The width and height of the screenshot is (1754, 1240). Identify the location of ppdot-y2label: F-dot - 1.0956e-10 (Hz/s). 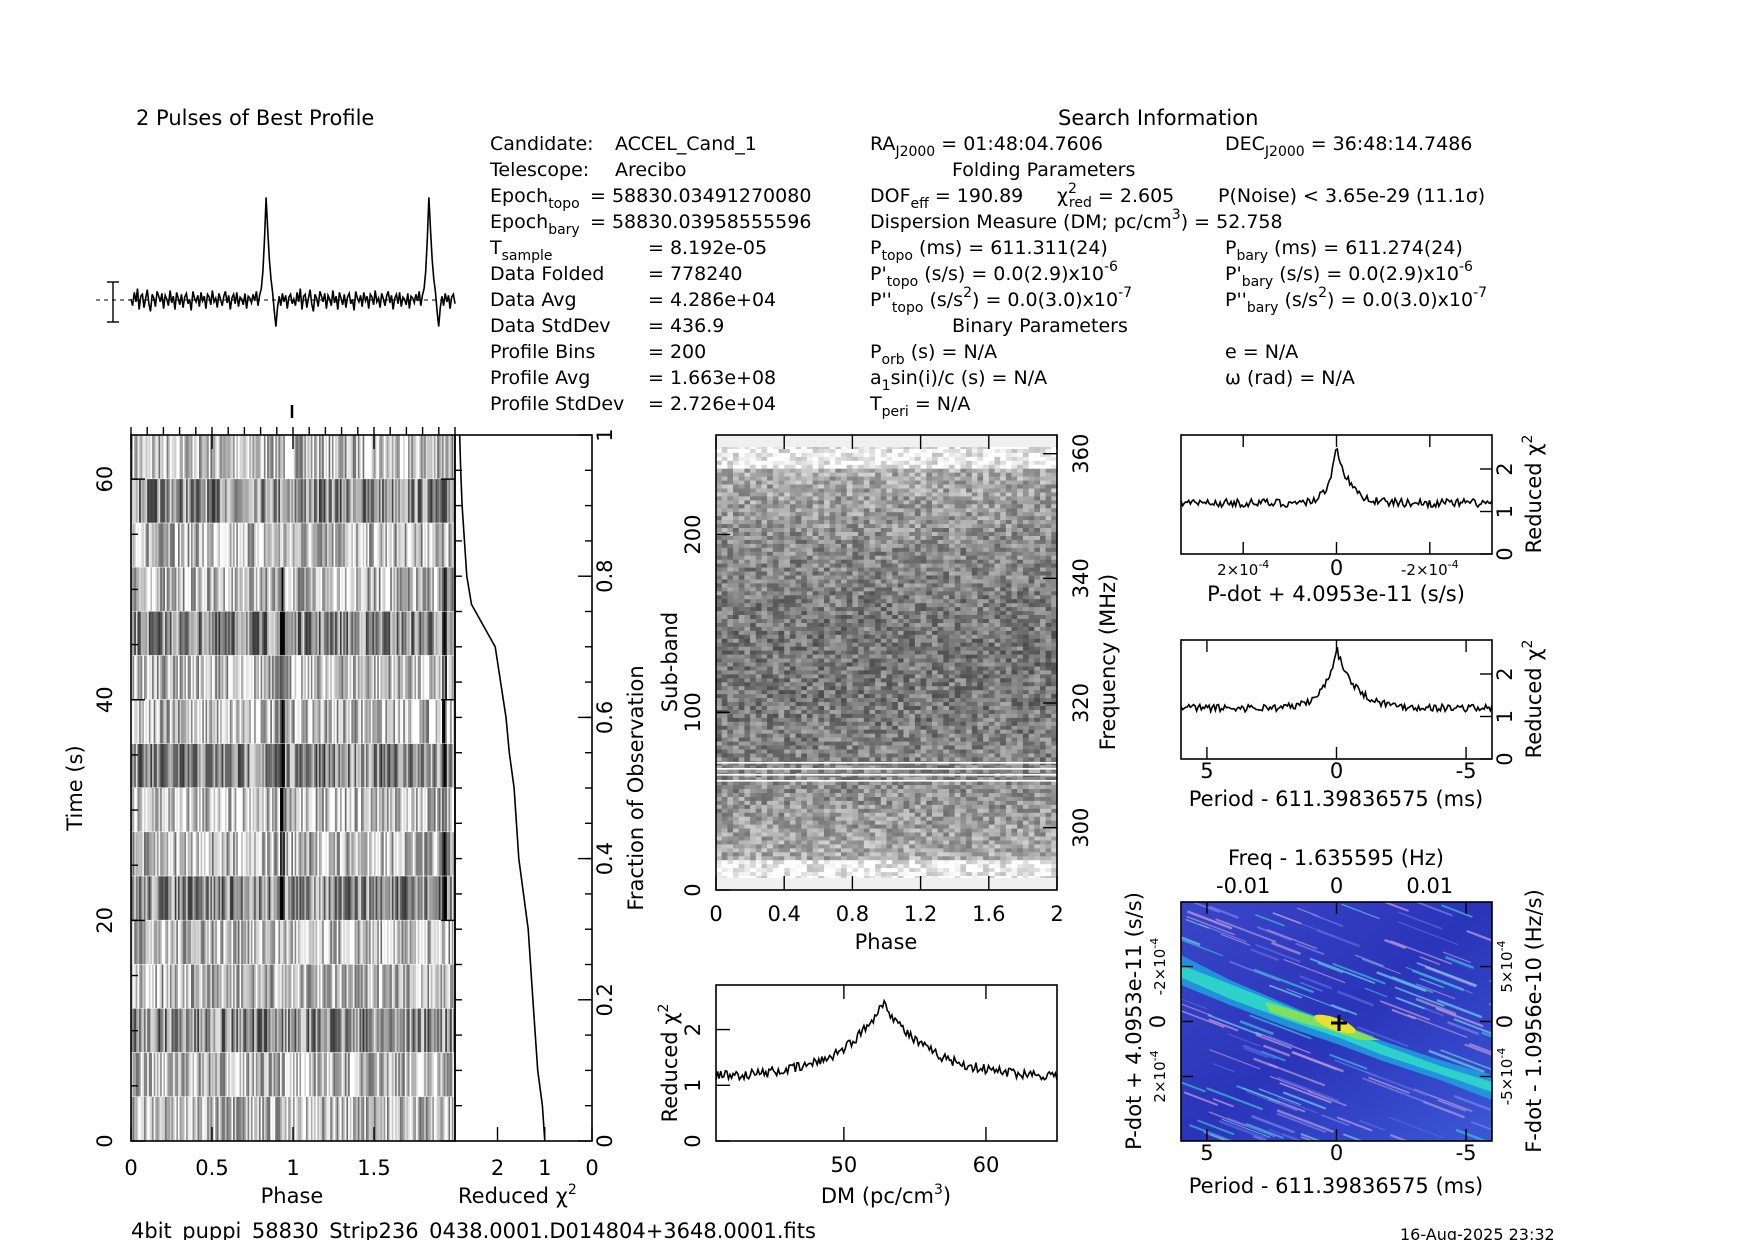
(1534, 1021).